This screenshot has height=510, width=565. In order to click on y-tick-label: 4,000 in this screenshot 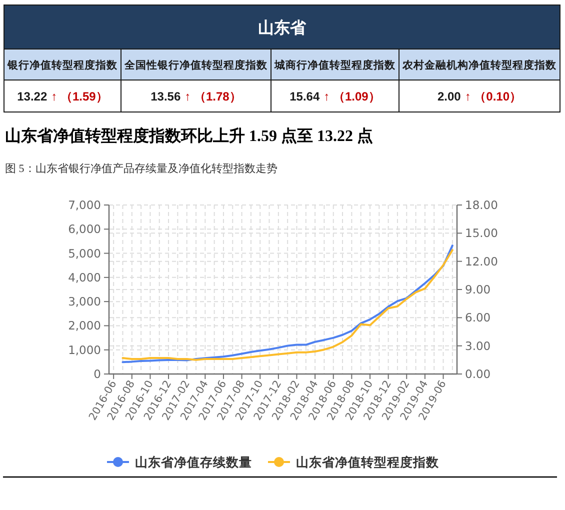, I will do `click(84, 277)`.